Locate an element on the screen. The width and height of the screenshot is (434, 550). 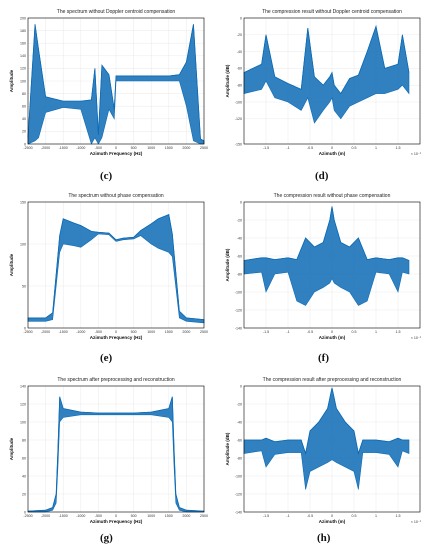
y-tick-label: -60 is located at coordinates (239, 256).